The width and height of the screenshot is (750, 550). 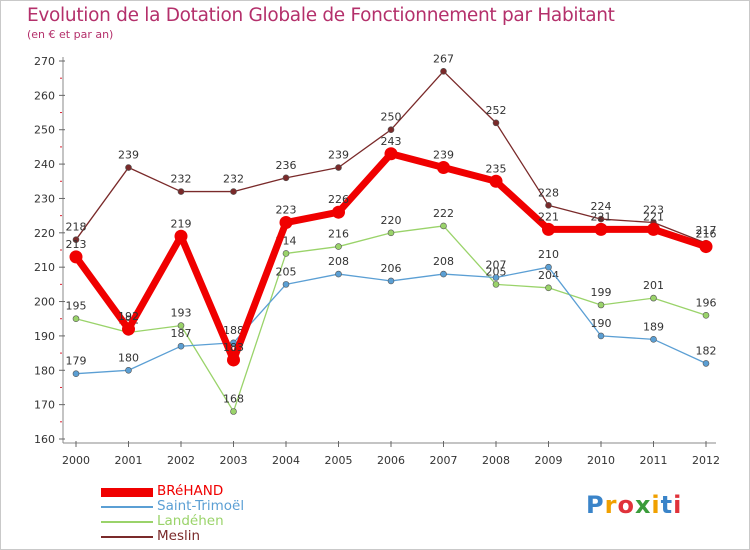 I want to click on data-label: 206, so click(x=391, y=268).